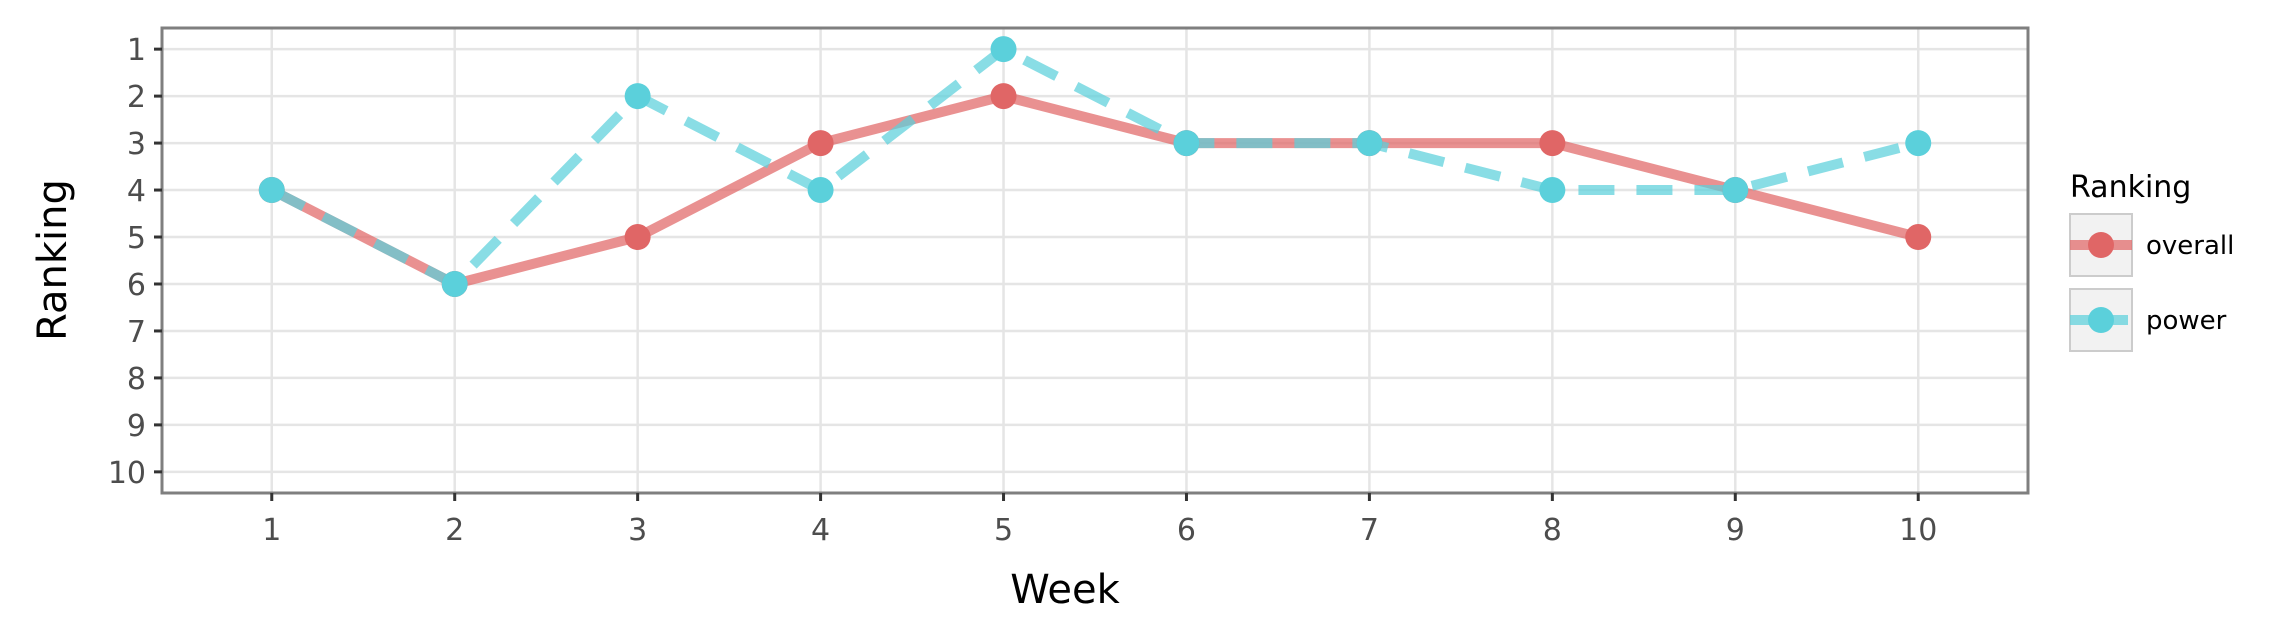  Describe the element at coordinates (136, 285) in the screenshot. I see `y-tick-label: 6` at that location.